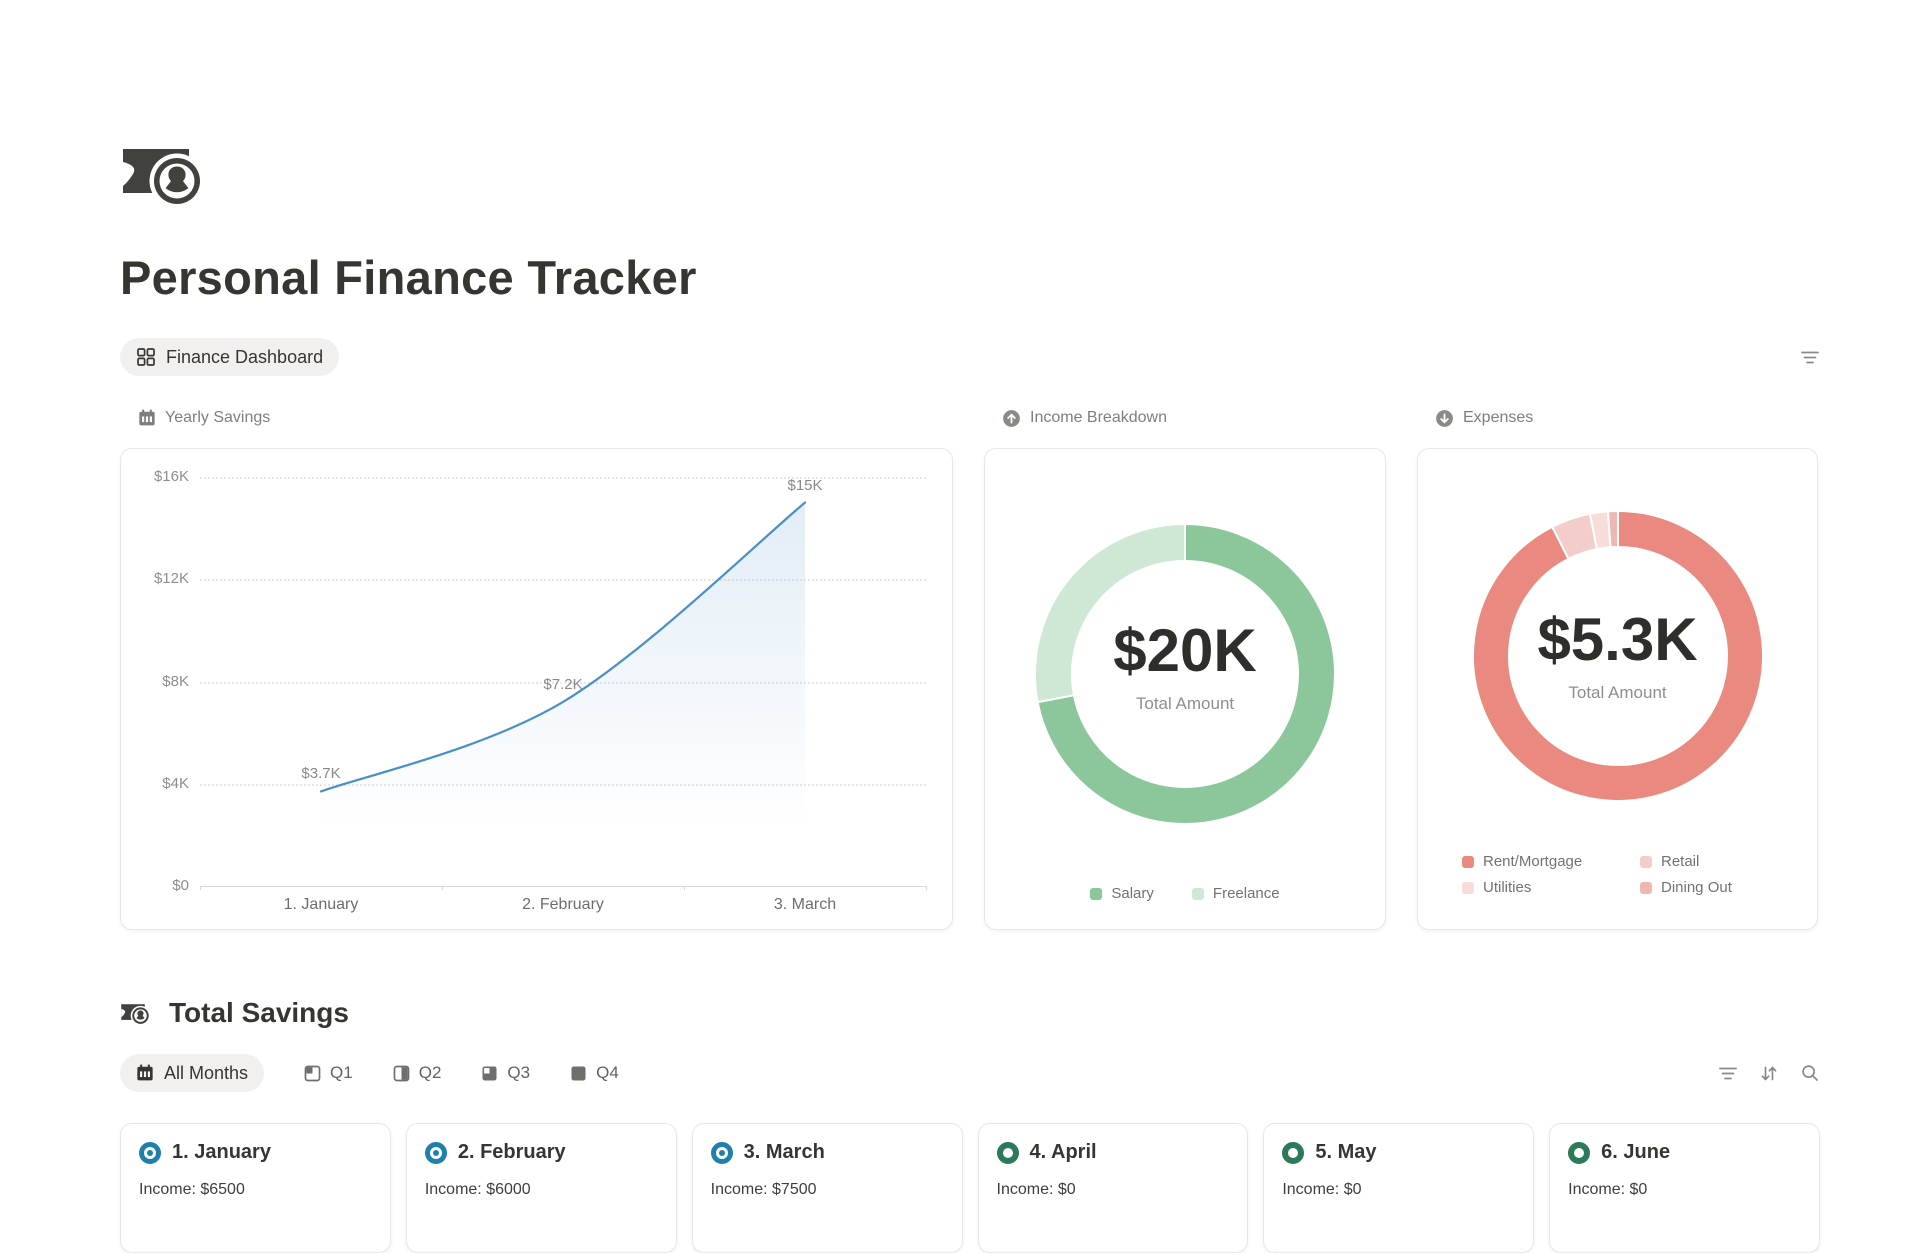 Image resolution: width=1920 pixels, height=1253 pixels. What do you see at coordinates (477, 1189) in the screenshot?
I see `month-income: Income: $6000` at bounding box center [477, 1189].